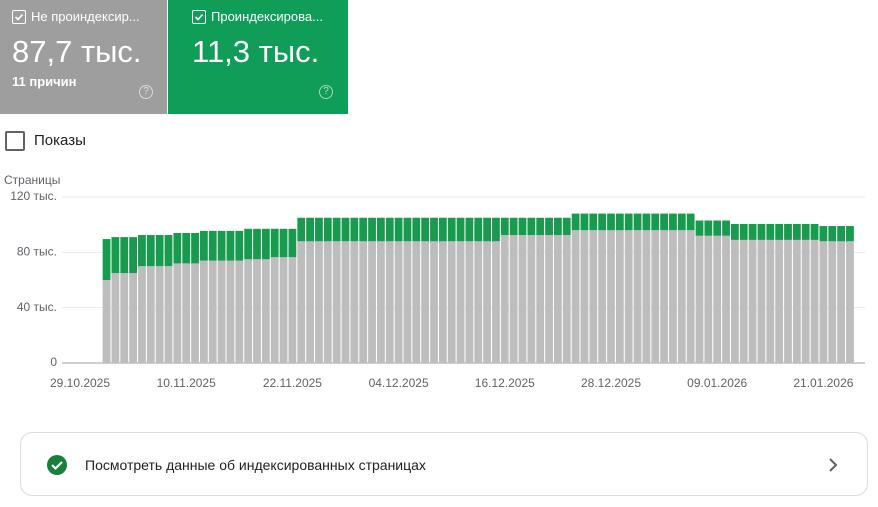 This screenshot has width=878, height=507. I want to click on y-axis-label: Страницы, so click(32, 180).